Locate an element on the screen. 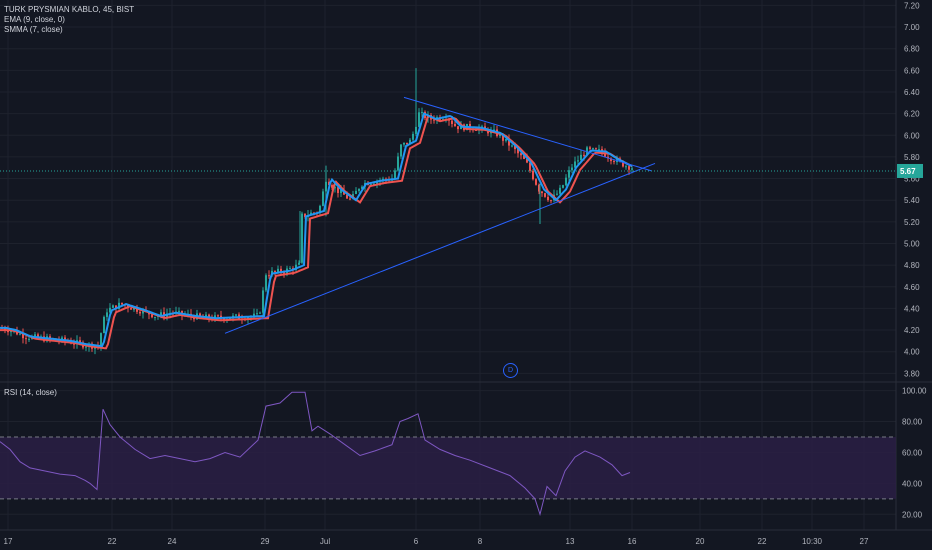 This screenshot has width=932, height=550. time-tick-label: 10:30 is located at coordinates (812, 541).